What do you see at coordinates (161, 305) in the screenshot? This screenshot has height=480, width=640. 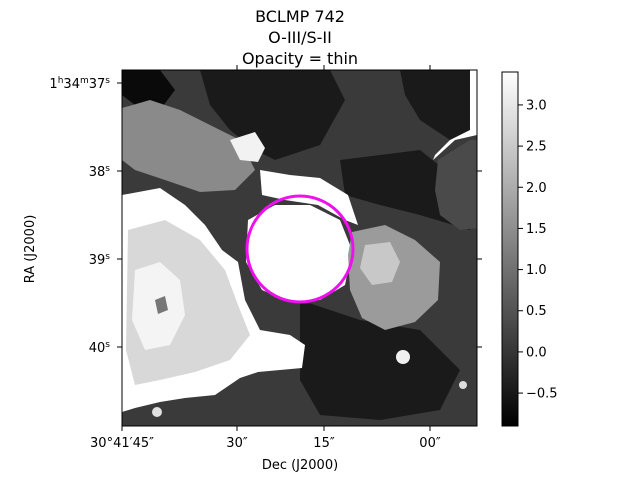 I see `dark-speck-left` at bounding box center [161, 305].